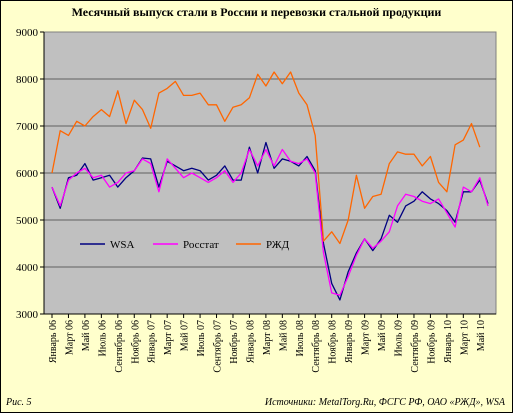  I want to click on x-tick-label: Май 10, so click(481, 335).